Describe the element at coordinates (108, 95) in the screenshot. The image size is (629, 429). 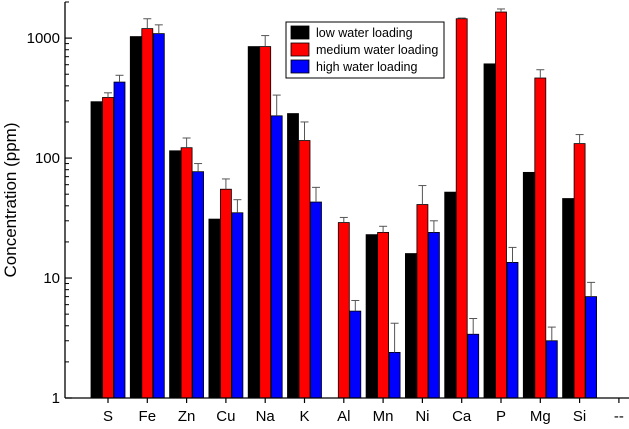
I see `error-bar-s-medium-water-loading` at that location.